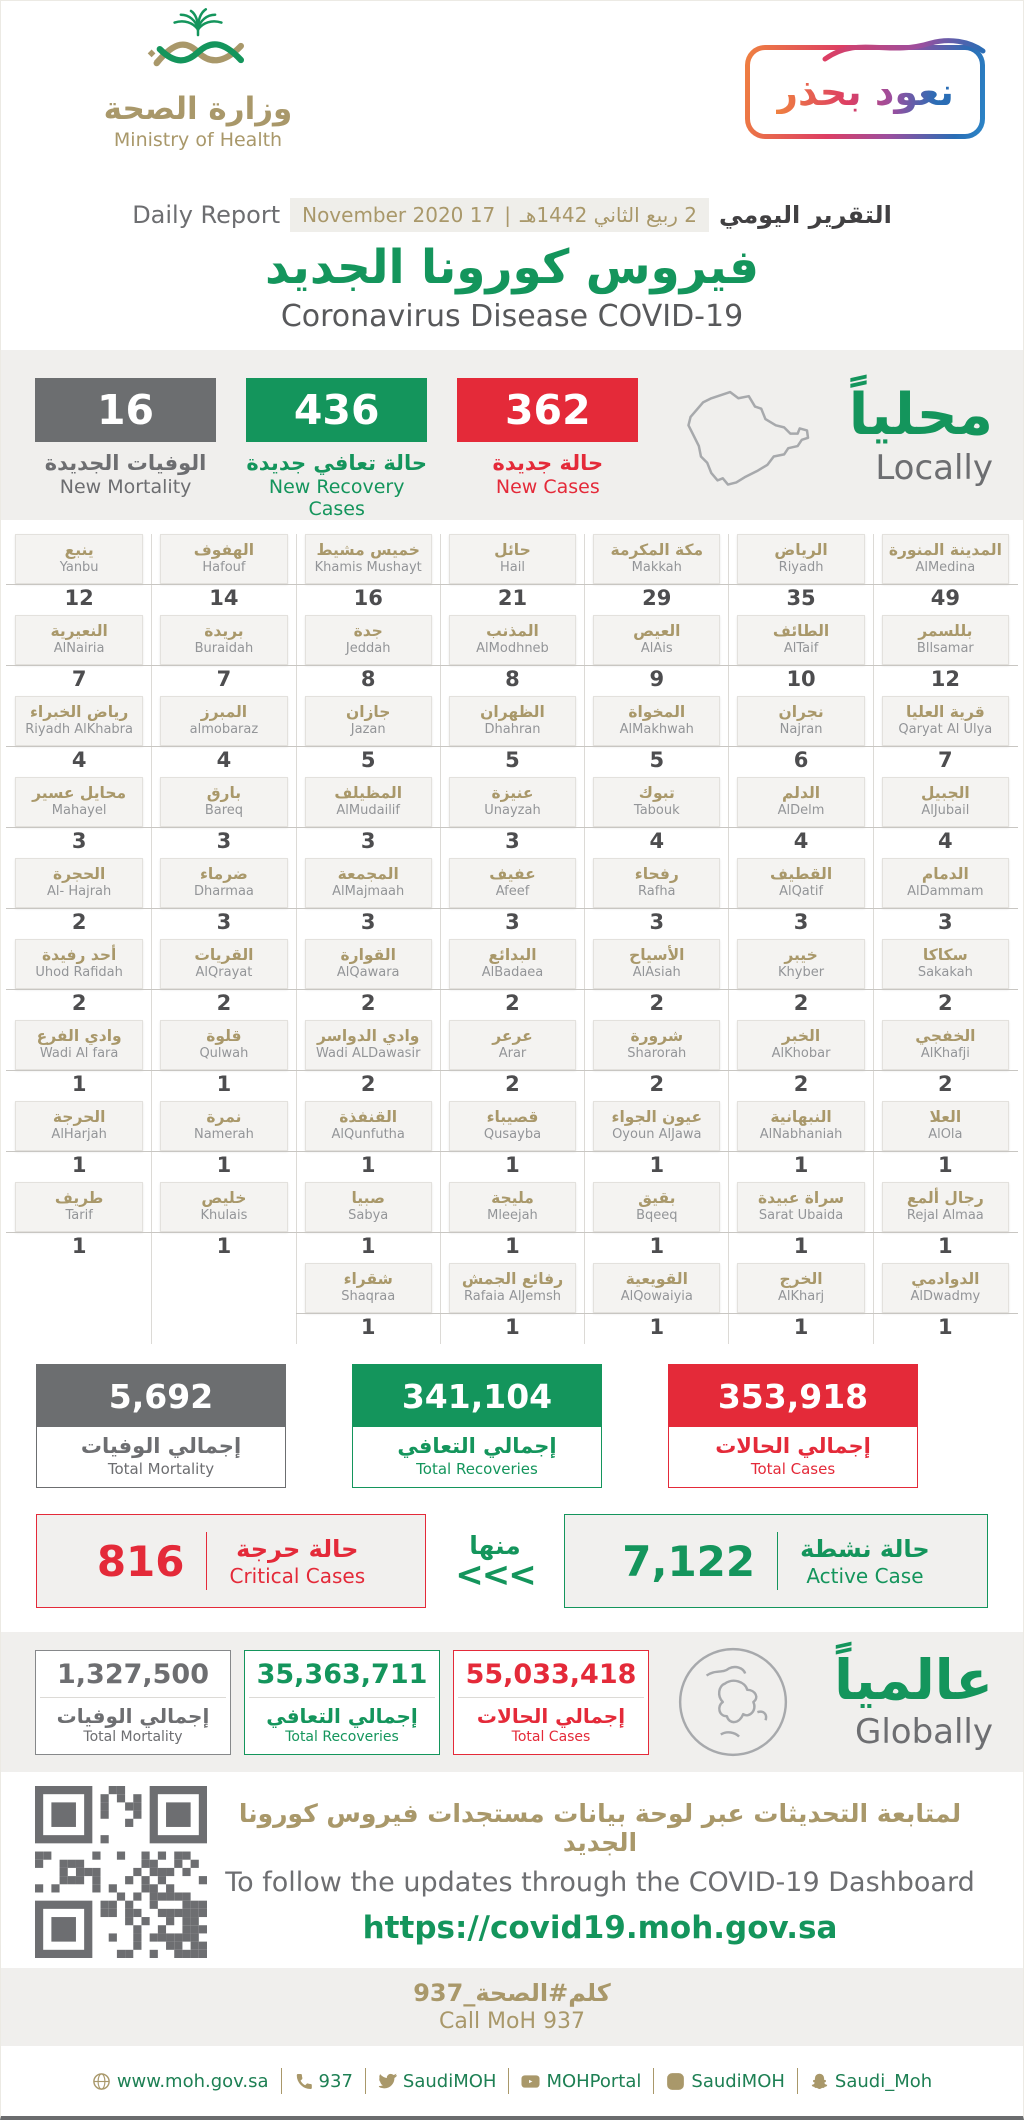 The width and height of the screenshot is (1024, 2120). What do you see at coordinates (512, 816) in the screenshot?
I see `city-entry: عنيزة Unayzah 3` at bounding box center [512, 816].